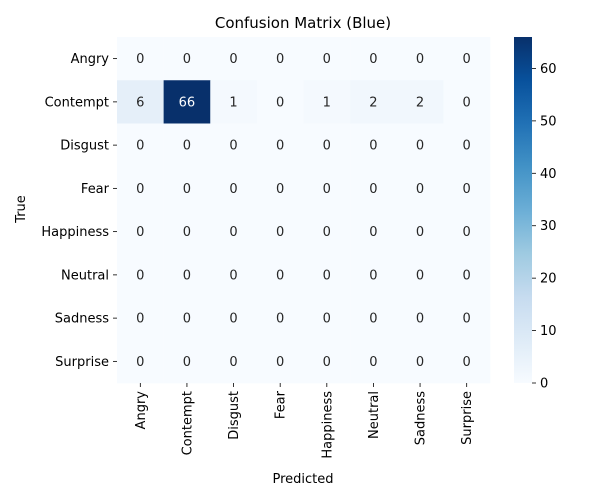 This screenshot has height=500, width=600. What do you see at coordinates (467, 102) in the screenshot?
I see `cell-value-1-7: 0` at bounding box center [467, 102].